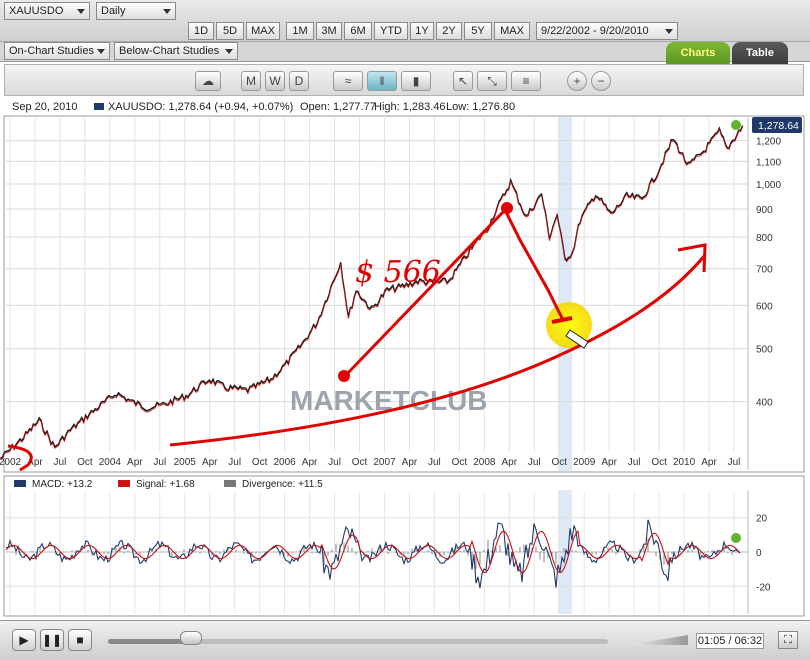 This screenshot has width=810, height=660. What do you see at coordinates (453, 292) in the screenshot?
I see `annotation-trend-lines` at bounding box center [453, 292].